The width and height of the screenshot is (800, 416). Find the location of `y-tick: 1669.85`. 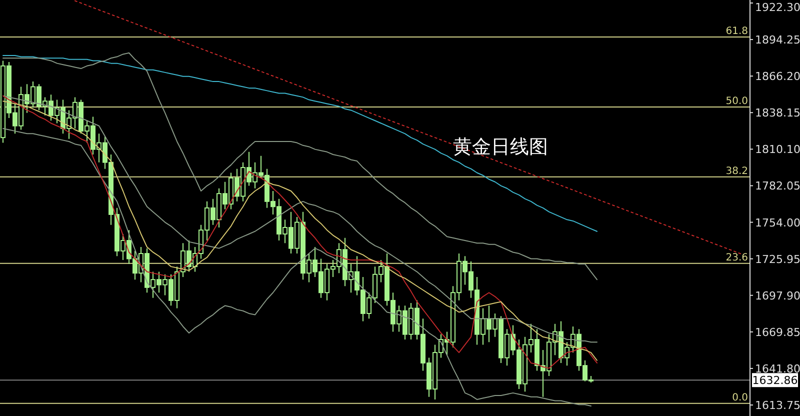

y-tick: 1669.85 is located at coordinates (775, 332).